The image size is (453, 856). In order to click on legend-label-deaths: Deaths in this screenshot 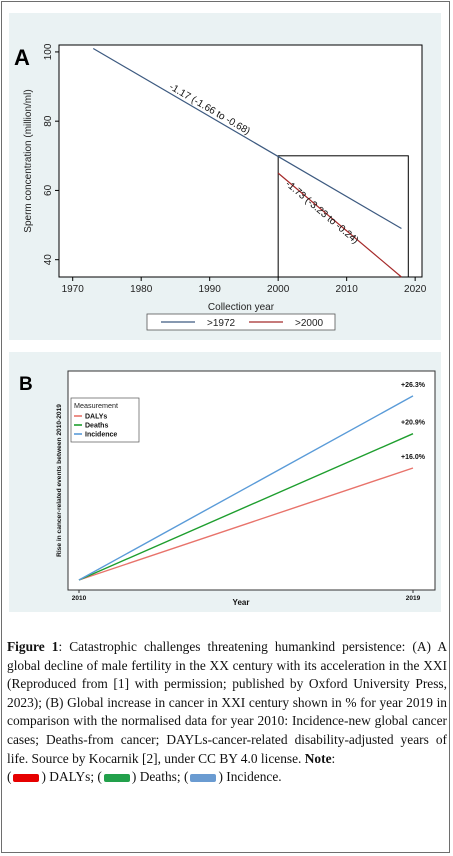, I will do `click(96, 426)`.